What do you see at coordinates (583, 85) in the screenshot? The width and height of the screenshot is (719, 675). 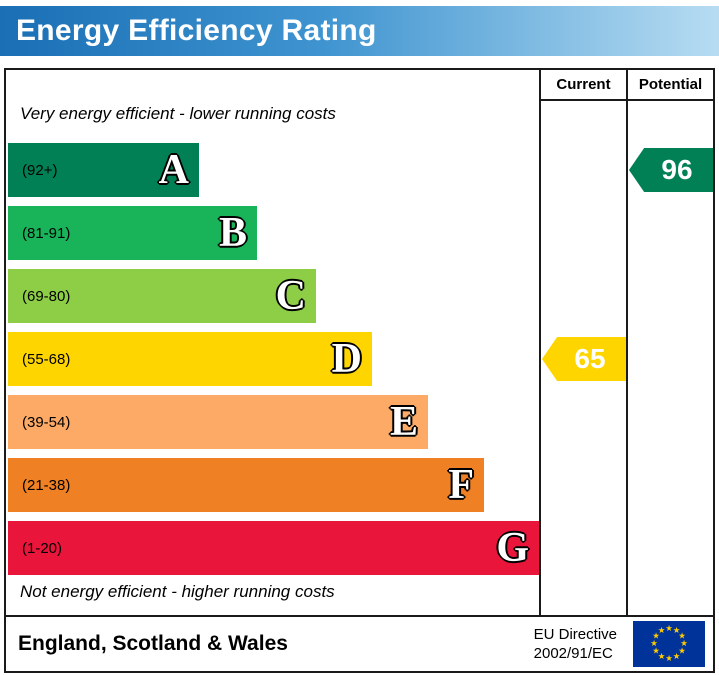 I see `column-header-current: Current` at bounding box center [583, 85].